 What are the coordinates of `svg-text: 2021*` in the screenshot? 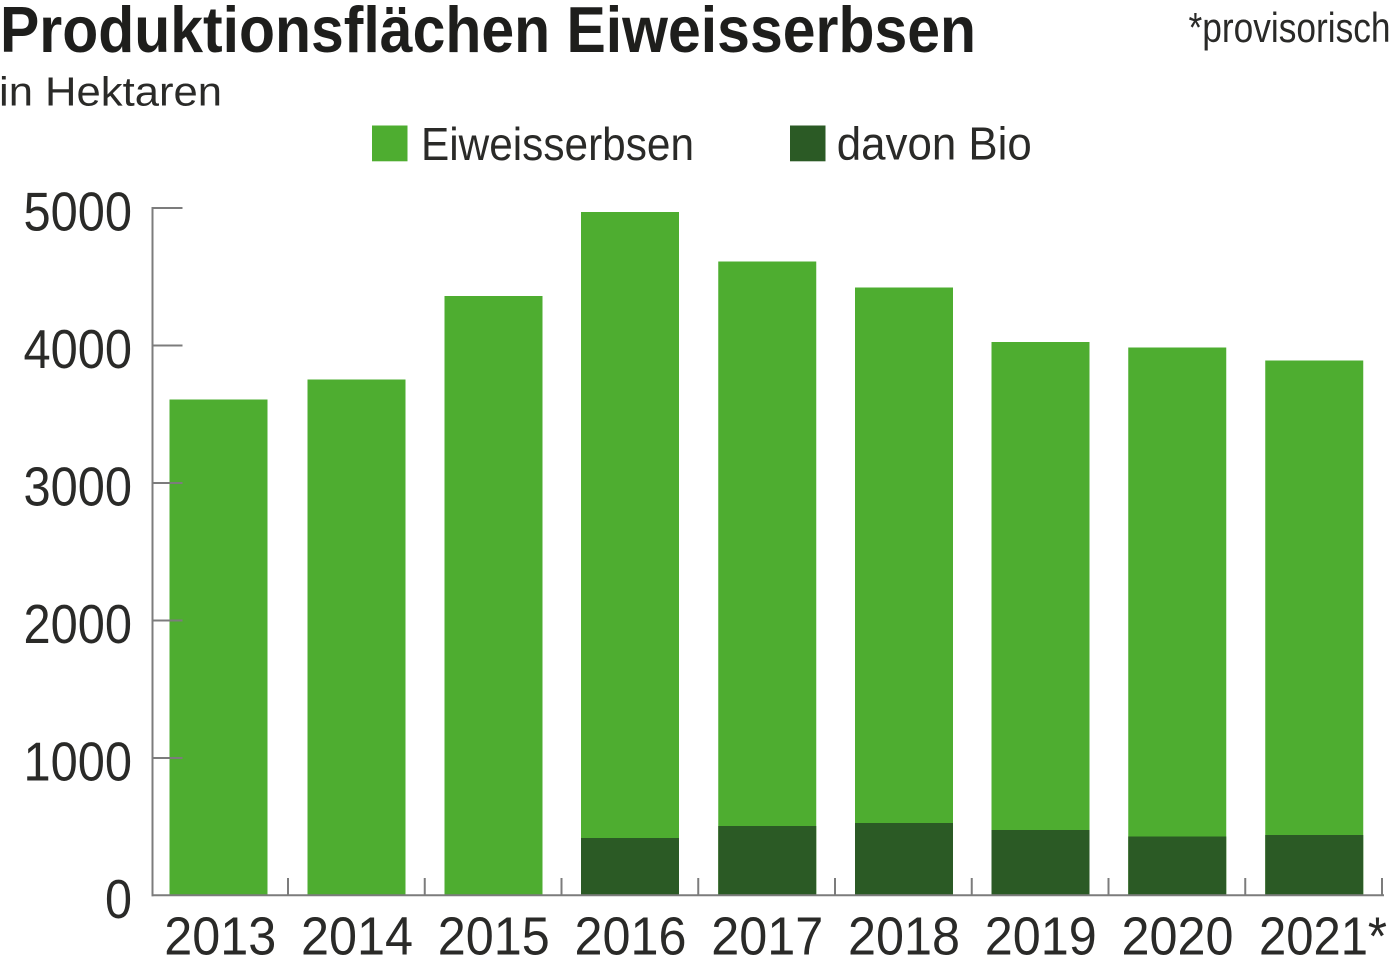 It's located at (1323, 936).